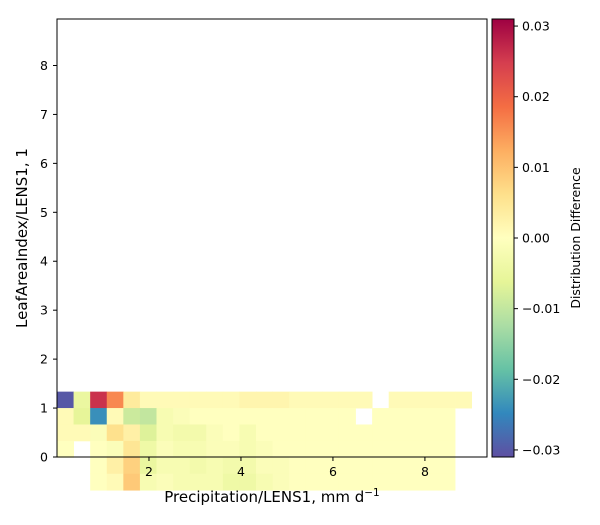  I want to click on x-axis-title-text: Precipitation/LENS1, mm d, so click(264, 497).